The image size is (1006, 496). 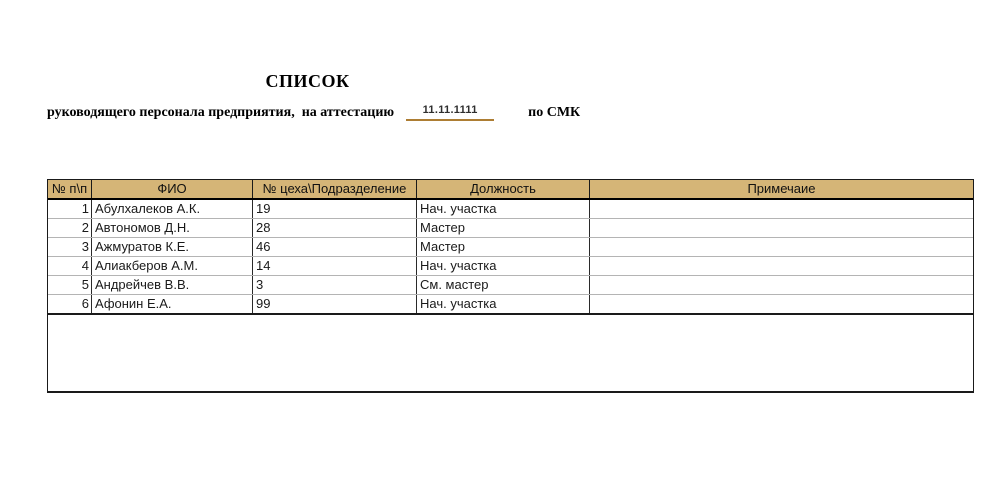 I want to click on cell-fio: Ажмуратов К.Е., so click(x=172, y=247).